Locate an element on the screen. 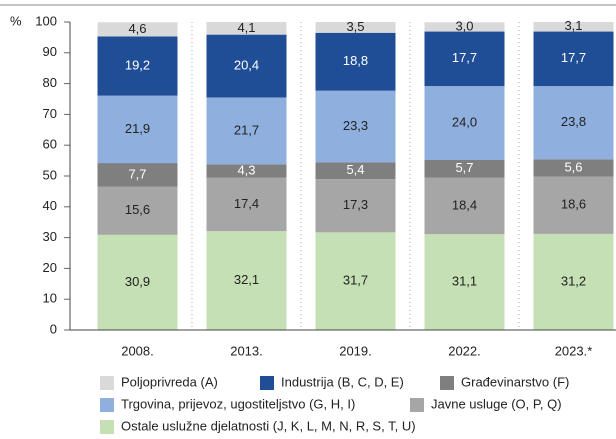  value-label: 4,6 is located at coordinates (137, 28).